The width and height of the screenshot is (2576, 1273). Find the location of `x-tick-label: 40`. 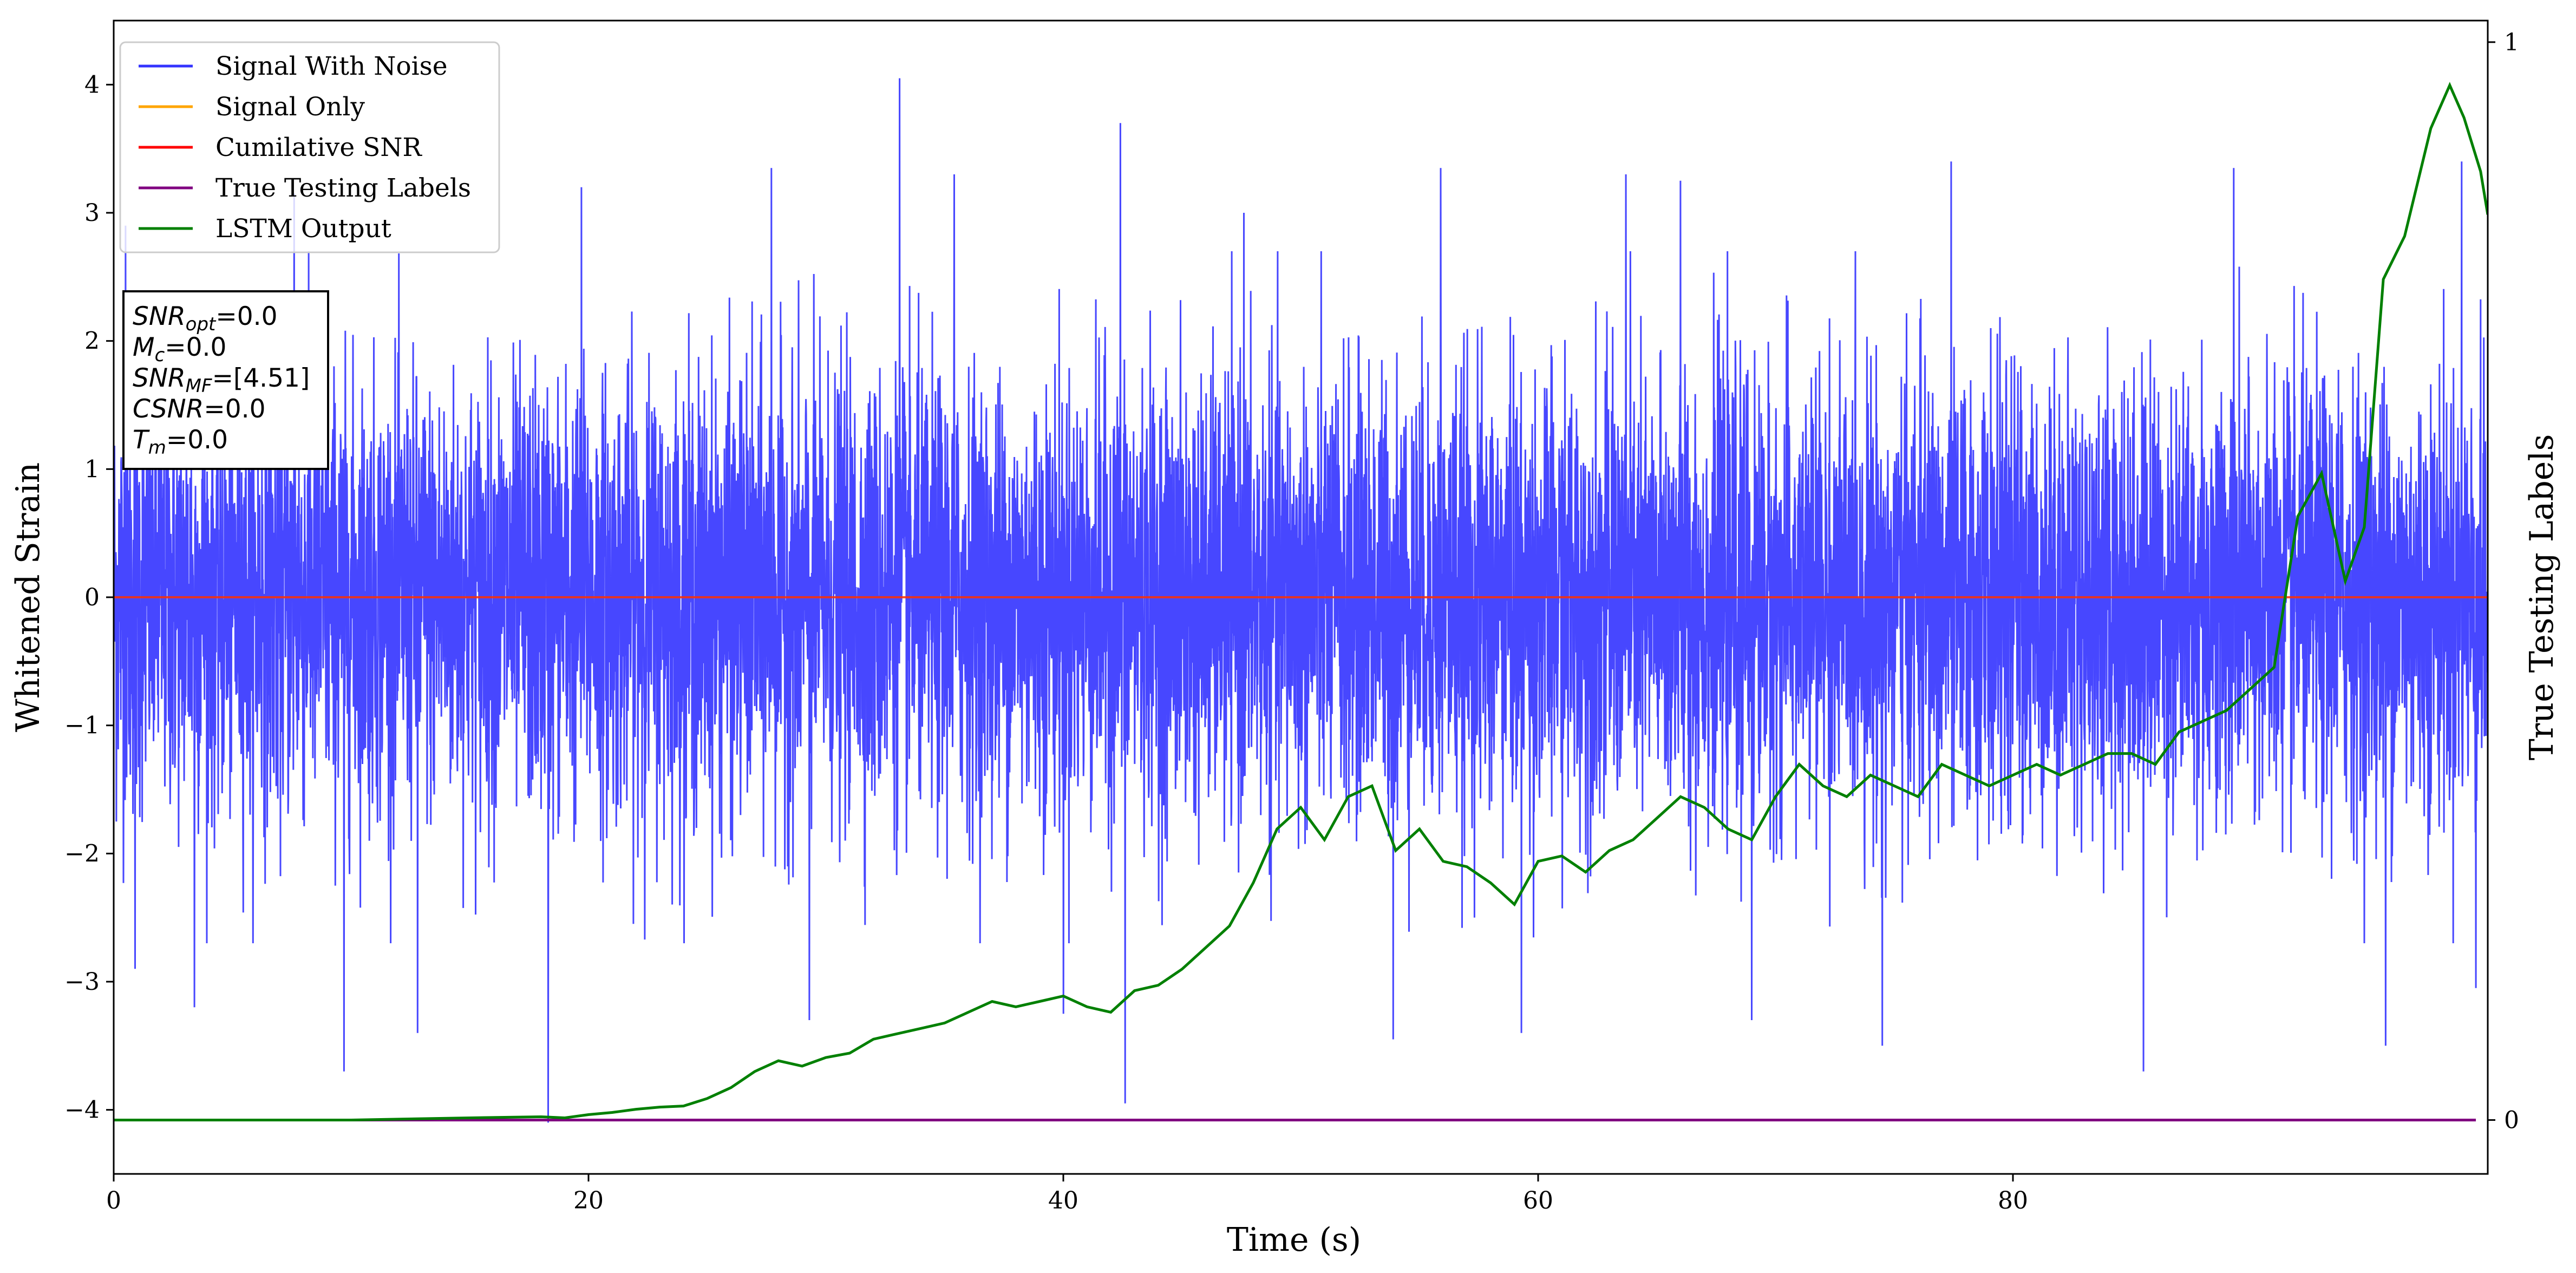

x-tick-label: 40 is located at coordinates (1063, 1201).